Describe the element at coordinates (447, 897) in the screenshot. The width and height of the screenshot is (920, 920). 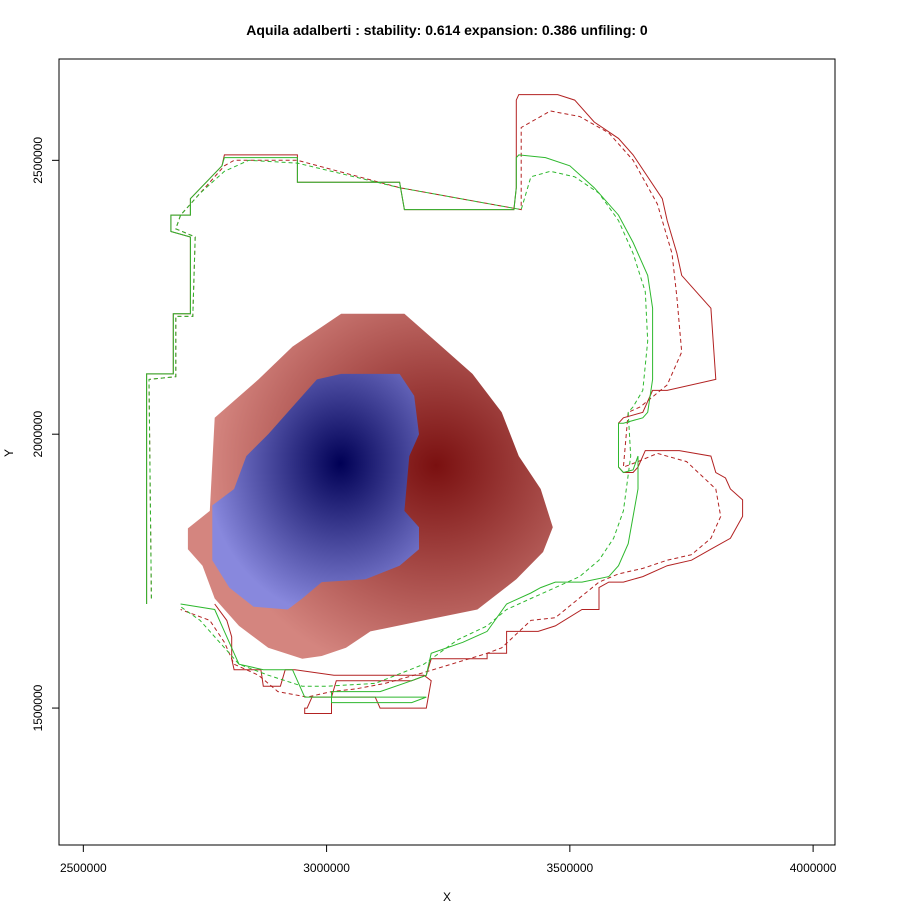
I see `x-axis-label: X` at that location.